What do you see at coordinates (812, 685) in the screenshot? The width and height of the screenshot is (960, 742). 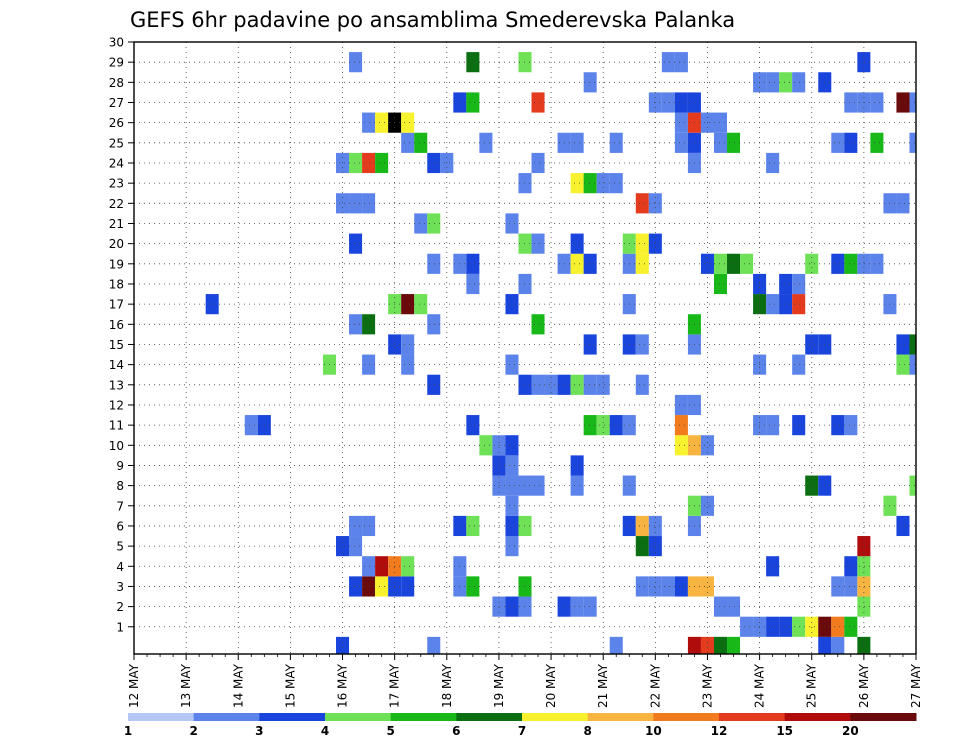 I see `x-tick-label: 25 MAY` at bounding box center [812, 685].